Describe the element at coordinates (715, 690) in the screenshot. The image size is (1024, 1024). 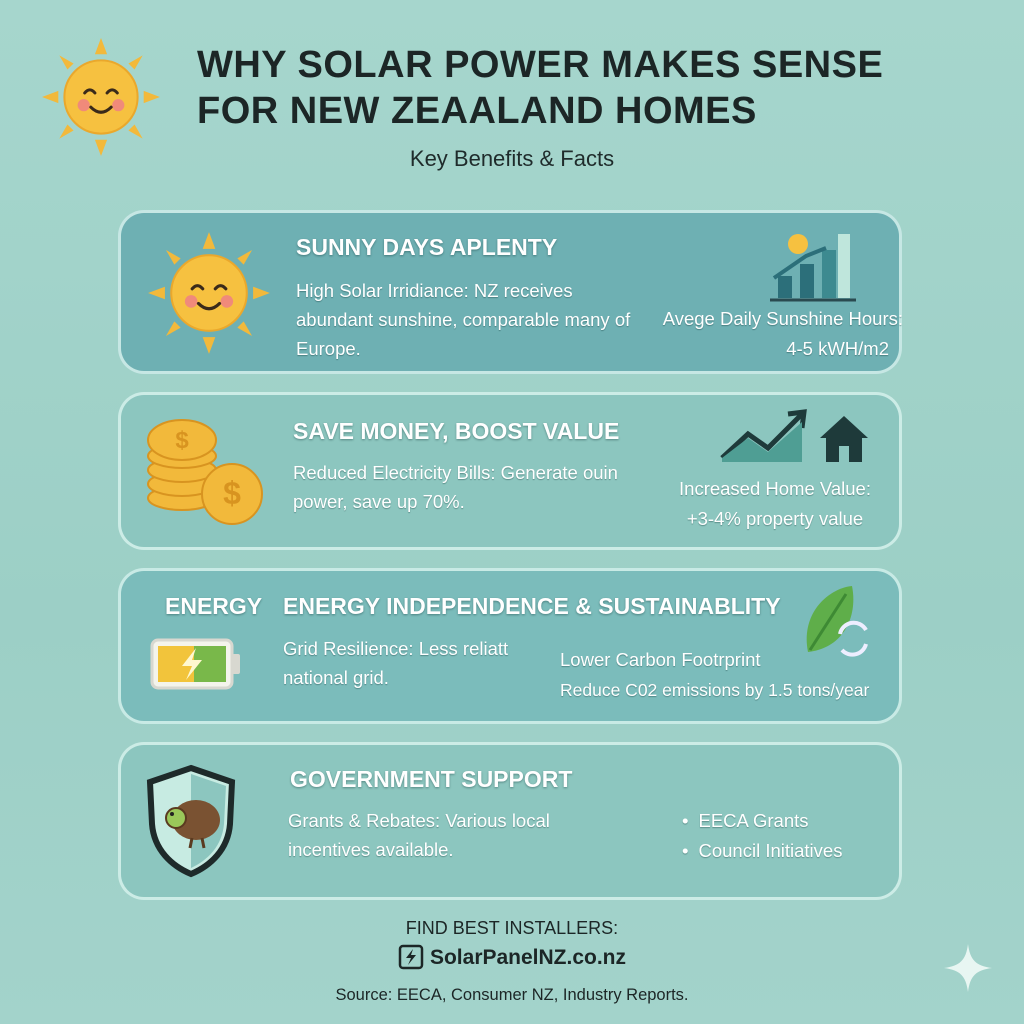
I see `side-line: Reduce C02 emissions by 1.5 tons/year` at that location.